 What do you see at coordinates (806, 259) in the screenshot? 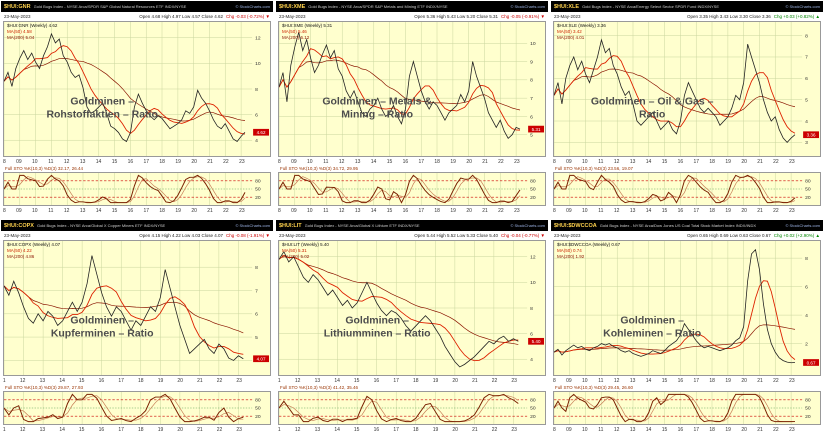
I see `svg-text: 8` at bounding box center [806, 259].